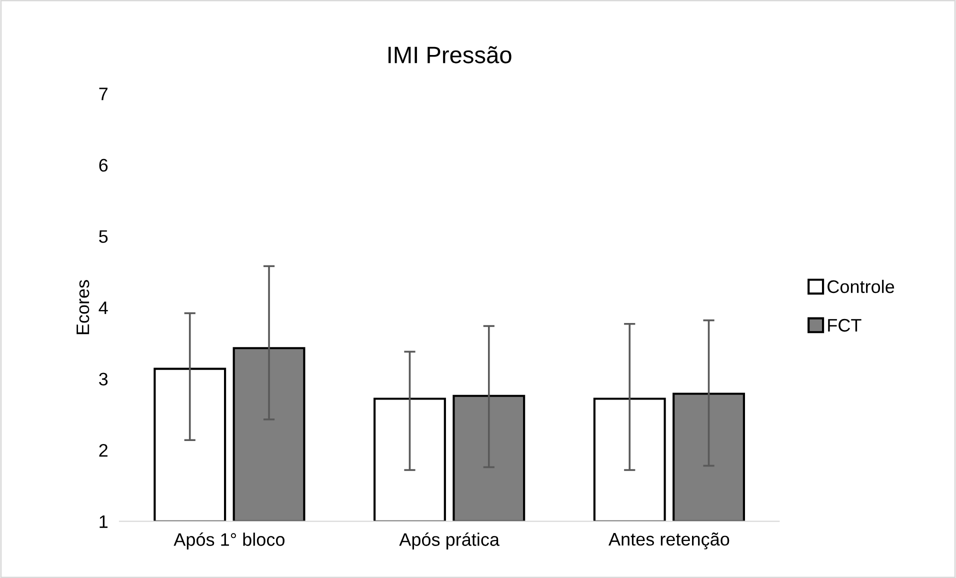  Describe the element at coordinates (450, 55) in the screenshot. I see `chart-title: IMI Pressão` at that location.